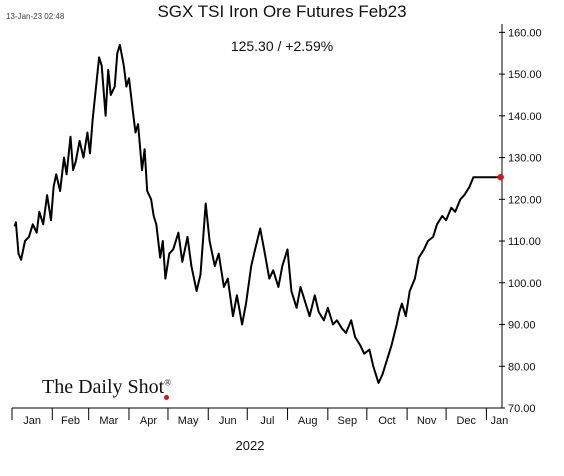  What do you see at coordinates (250, 445) in the screenshot?
I see `x-axis-label: 2022` at bounding box center [250, 445].